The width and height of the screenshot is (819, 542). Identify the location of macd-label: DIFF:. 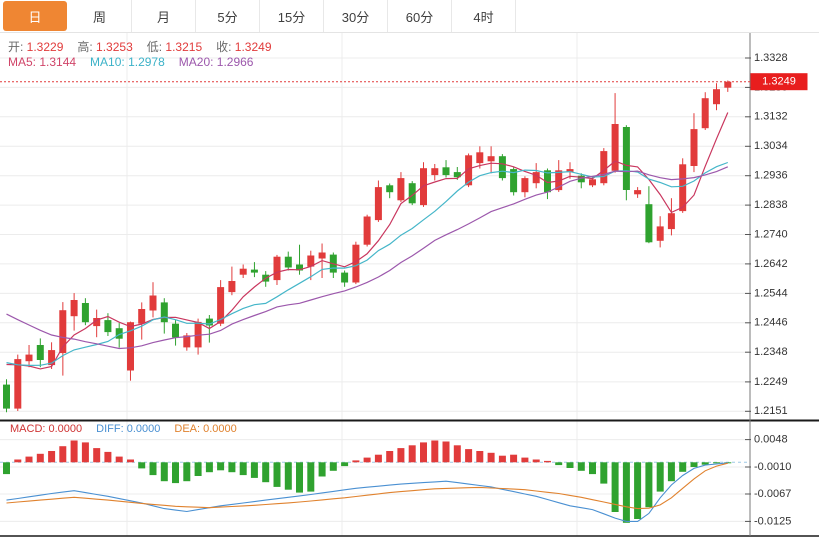
(111, 429).